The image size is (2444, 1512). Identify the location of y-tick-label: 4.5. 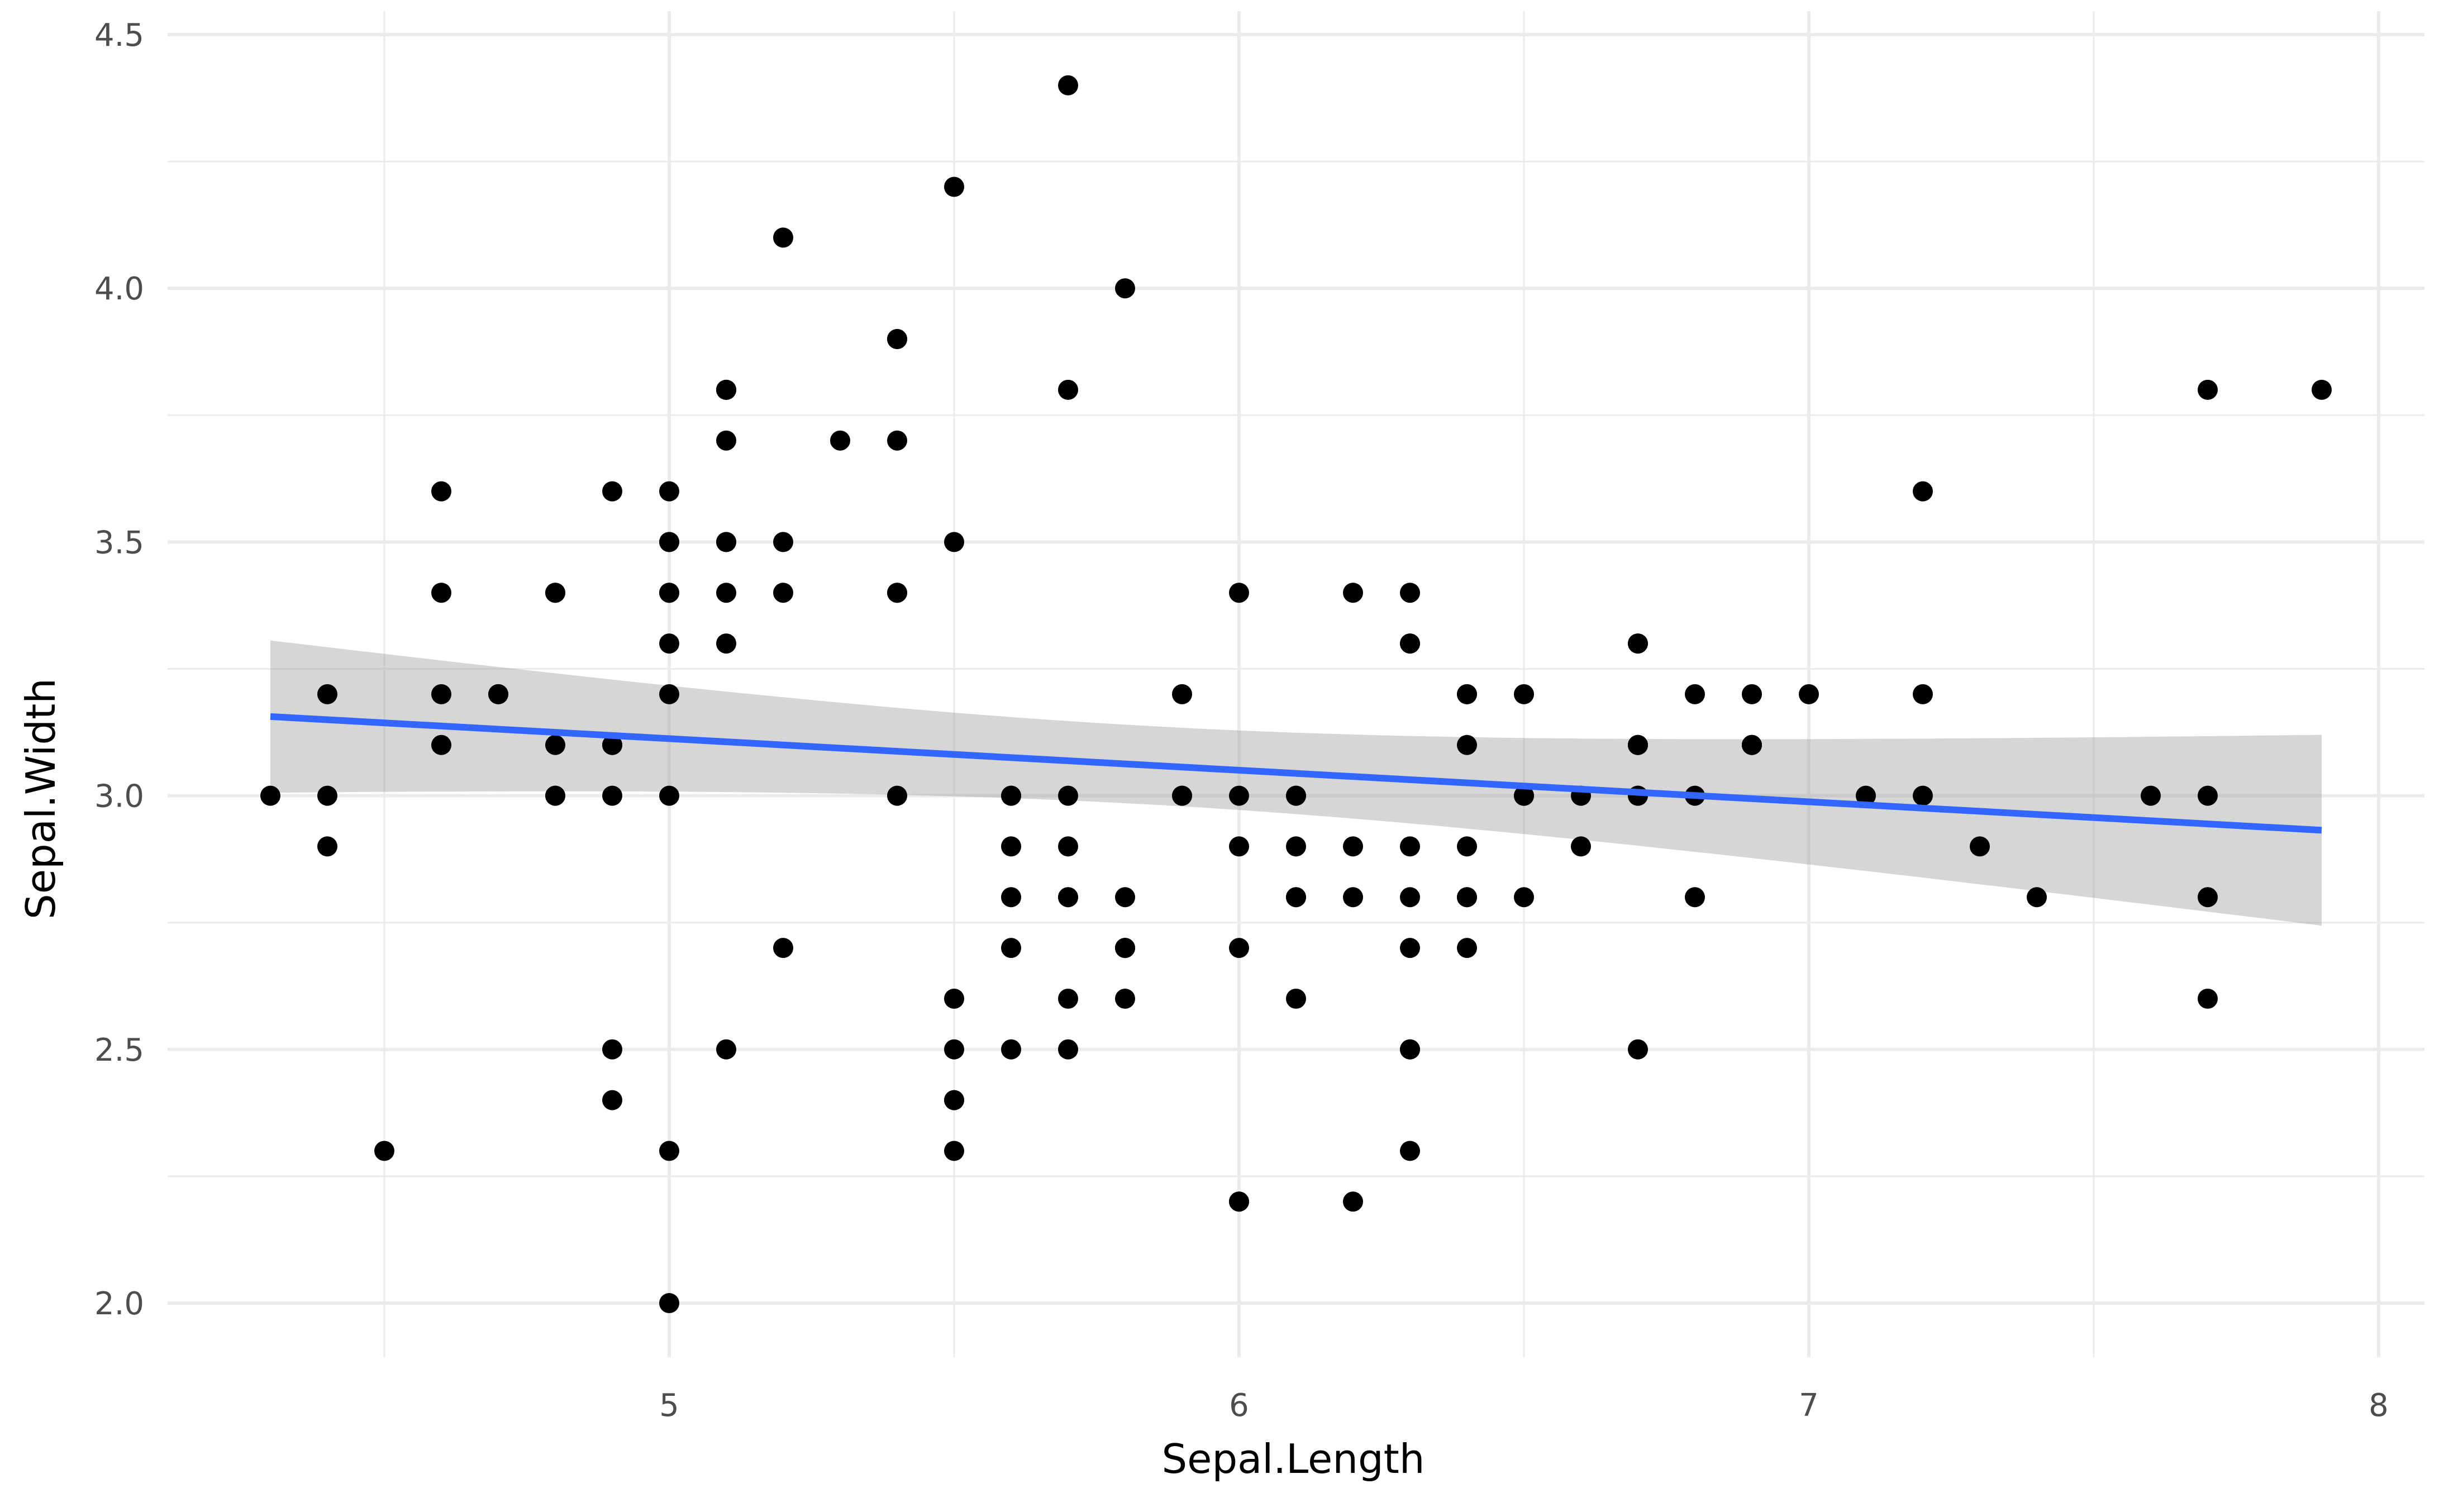
(119, 35).